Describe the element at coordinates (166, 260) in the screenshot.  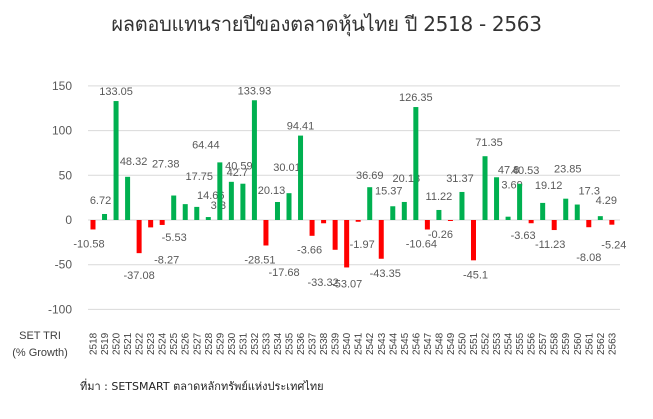
I see `data-label: -8.27` at that location.